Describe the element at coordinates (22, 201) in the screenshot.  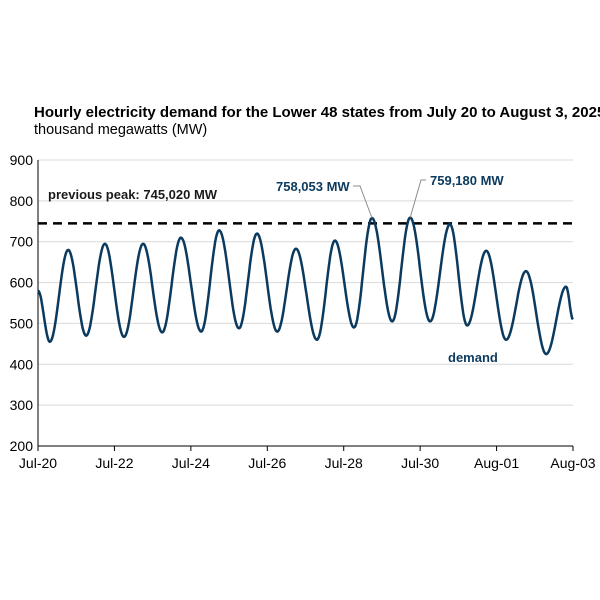
I see `y-tick-label: 800` at that location.